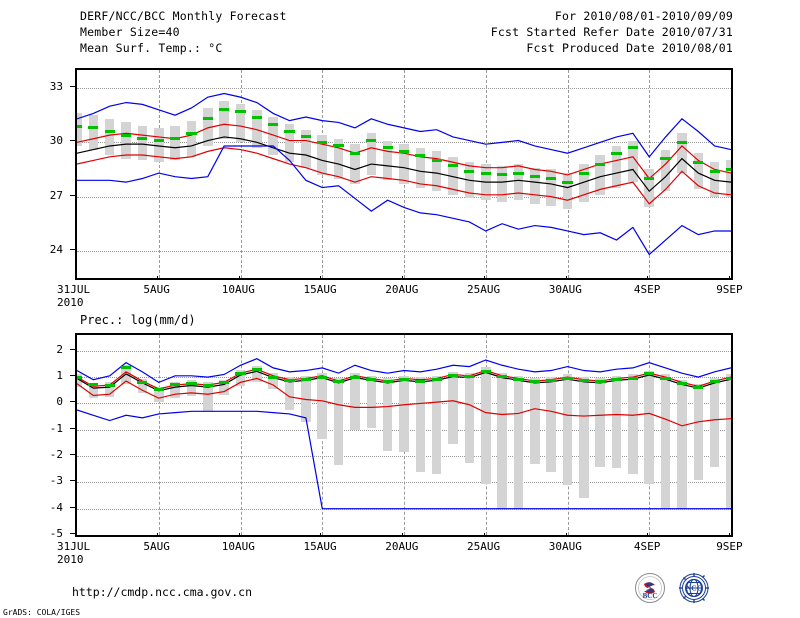  What do you see at coordinates (56, 141) in the screenshot?
I see `y-tick-label: 30` at bounding box center [56, 141].